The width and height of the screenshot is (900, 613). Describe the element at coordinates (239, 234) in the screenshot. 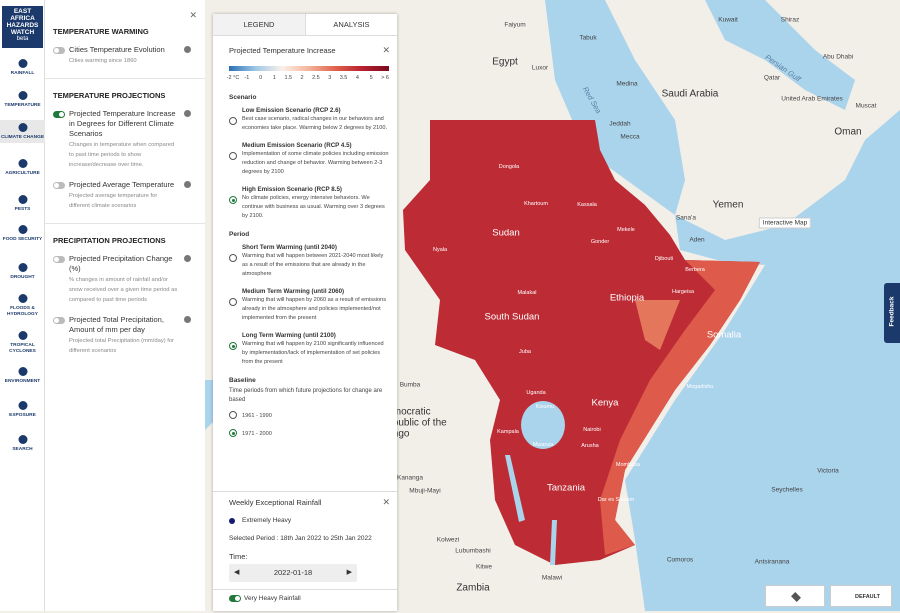

I see `group-title: Period` at that location.